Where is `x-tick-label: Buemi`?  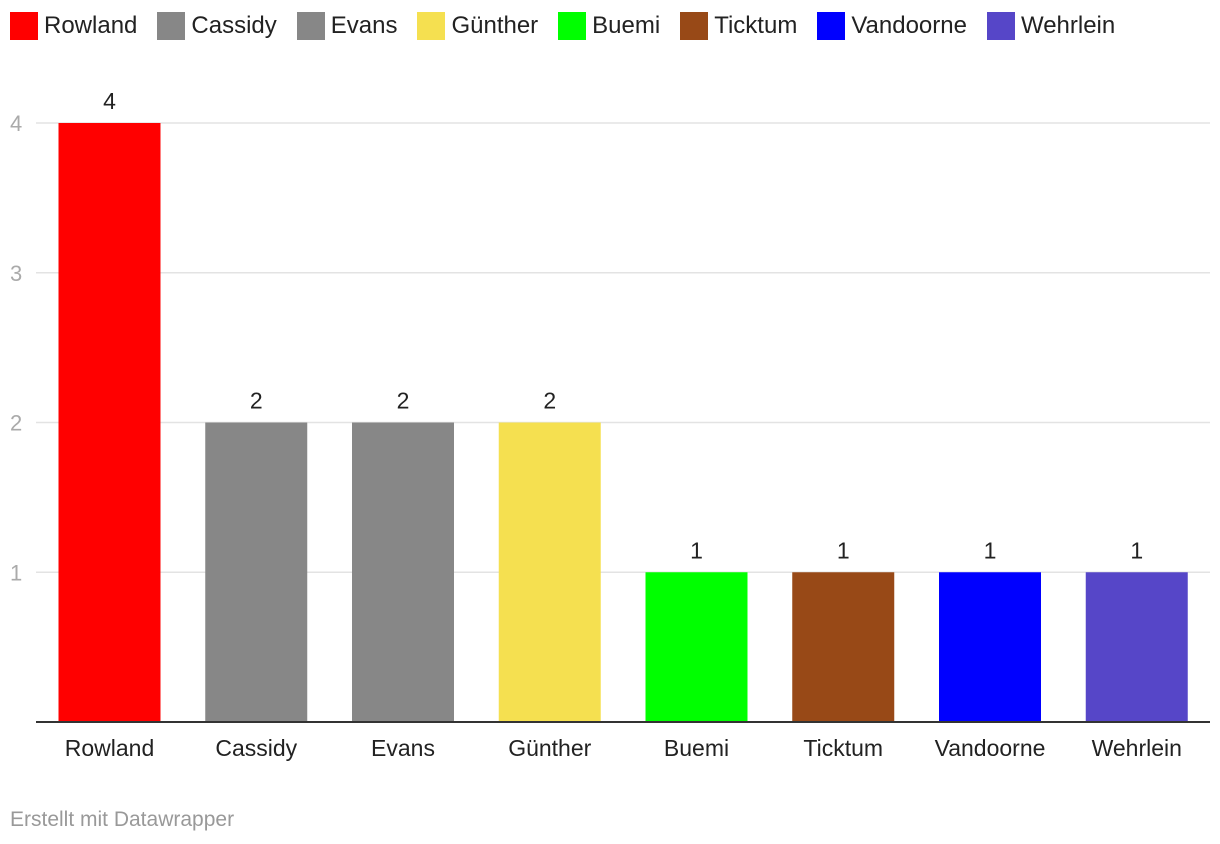 x-tick-label: Buemi is located at coordinates (696, 748).